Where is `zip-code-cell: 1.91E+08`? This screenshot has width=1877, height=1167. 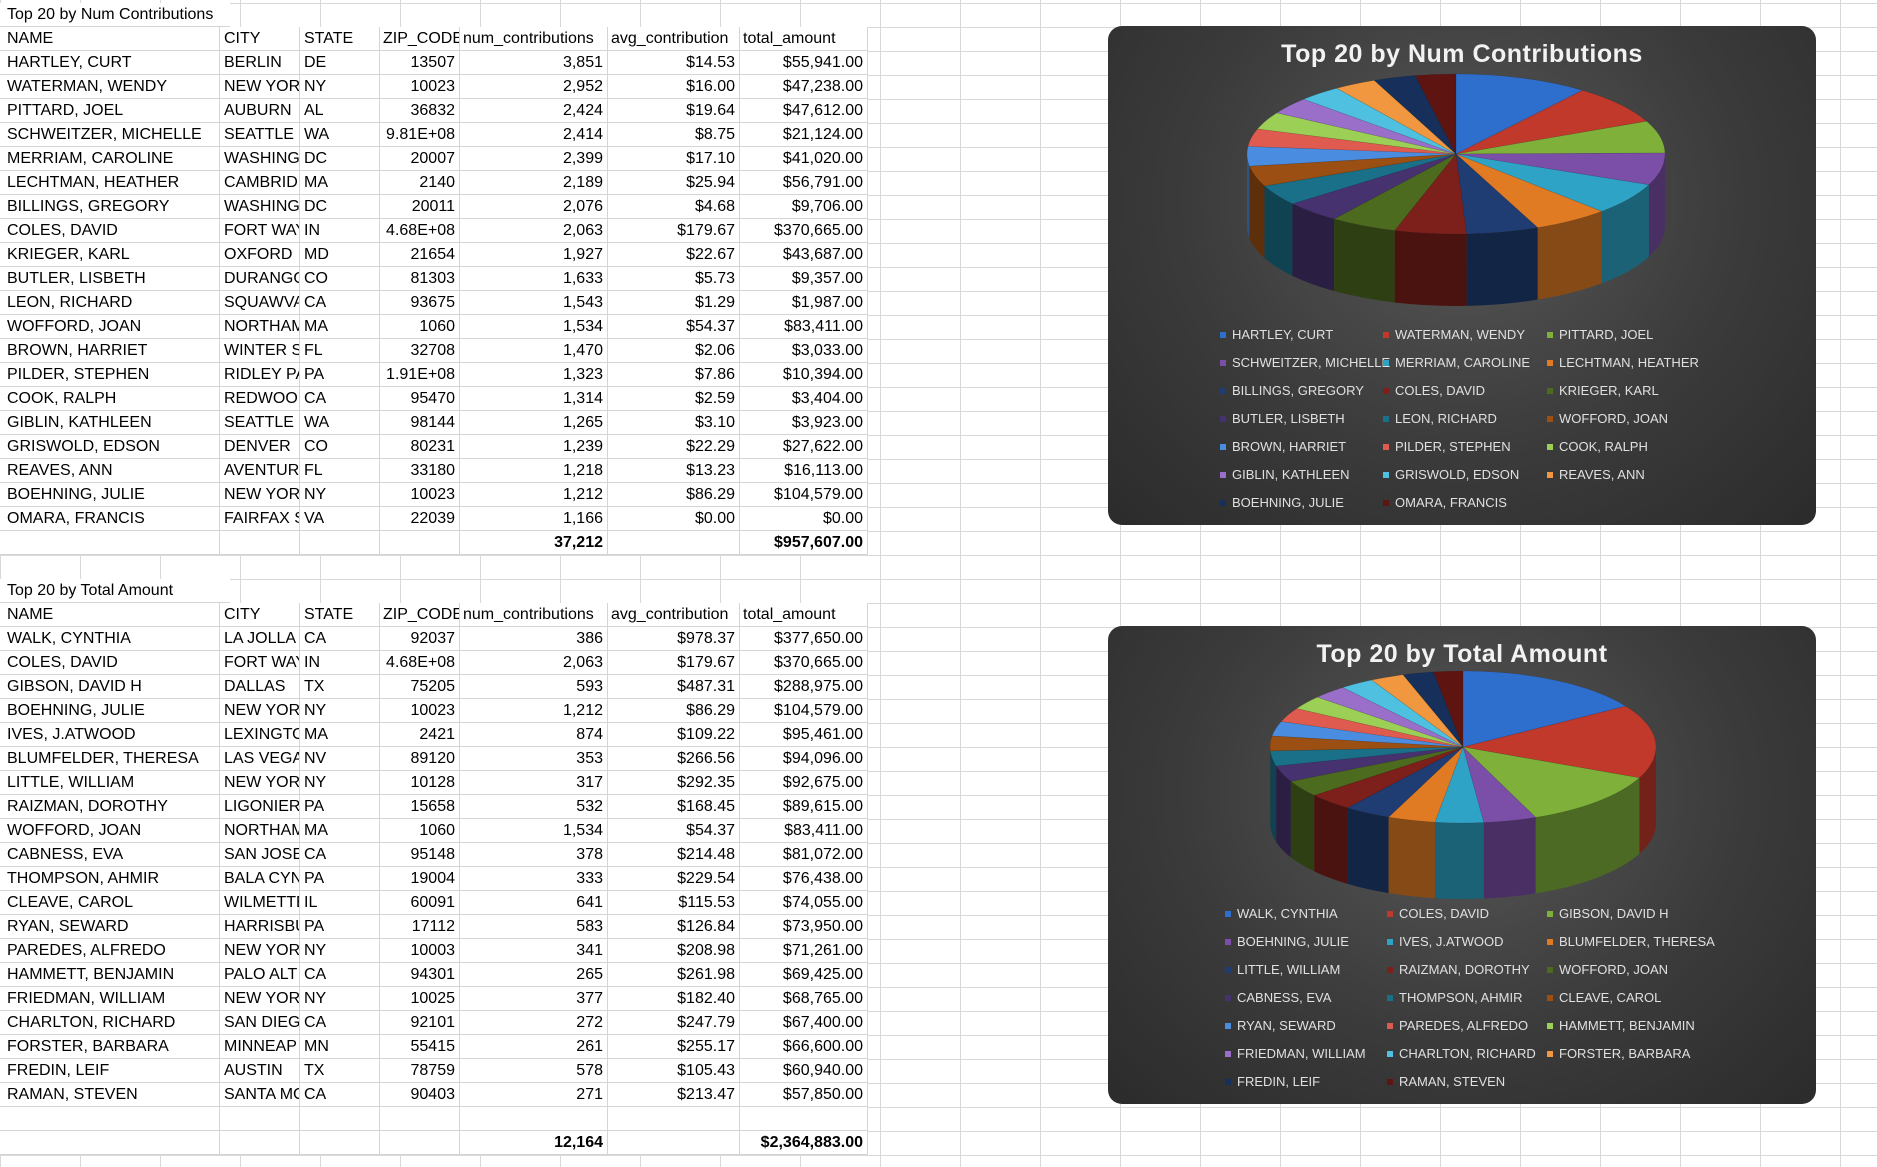
zip-code-cell: 1.91E+08 is located at coordinates (420, 375).